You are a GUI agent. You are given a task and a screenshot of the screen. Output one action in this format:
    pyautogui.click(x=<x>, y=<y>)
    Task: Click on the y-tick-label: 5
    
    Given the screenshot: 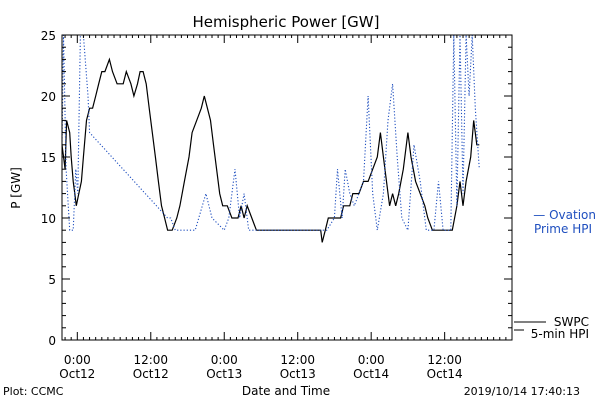 What is the action you would take?
    pyautogui.click(x=52, y=280)
    